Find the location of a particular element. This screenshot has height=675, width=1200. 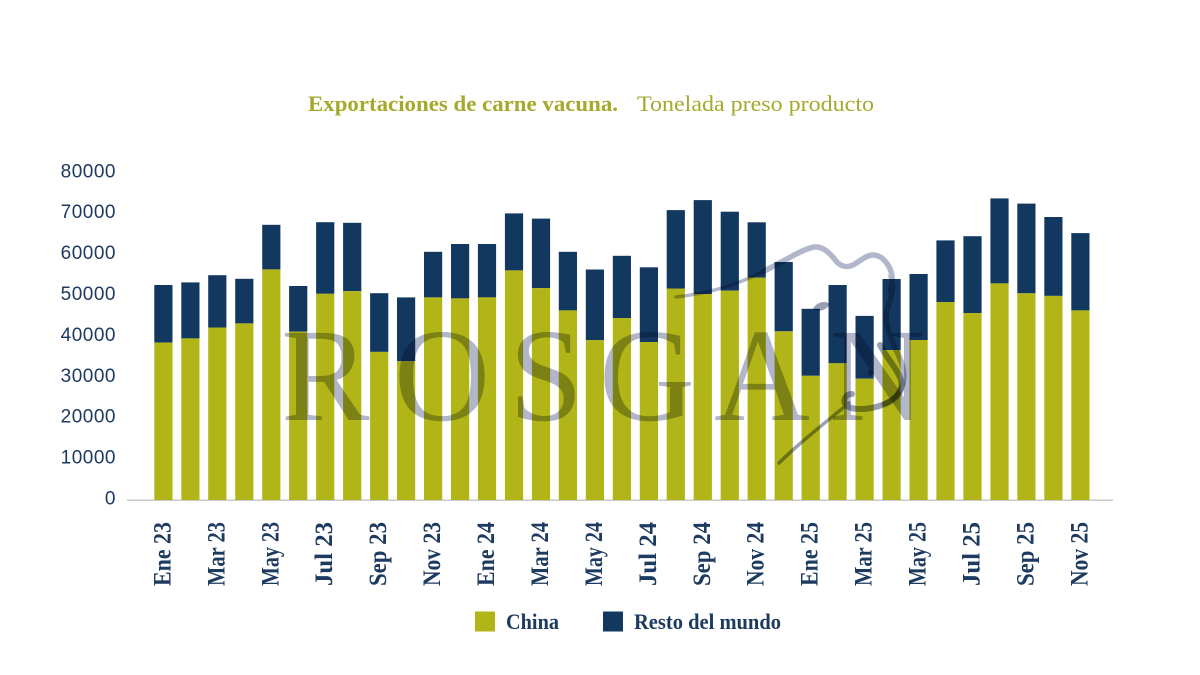

svg-text: May 23 is located at coordinates (270, 554).